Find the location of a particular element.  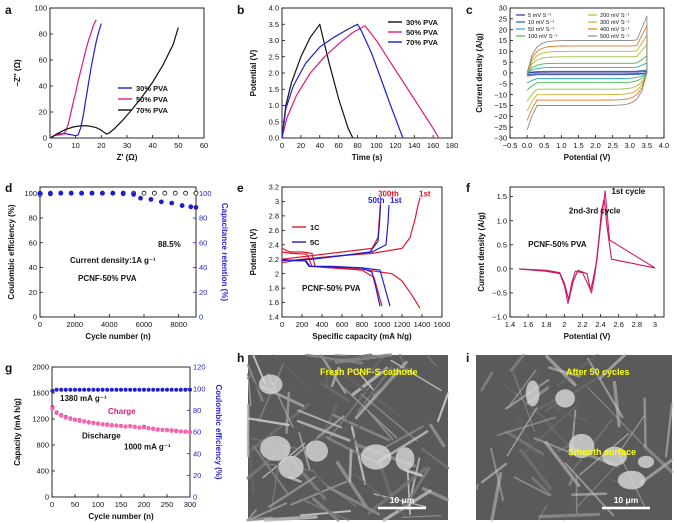

y-tick-label: 3 is located at coordinates (277, 201).